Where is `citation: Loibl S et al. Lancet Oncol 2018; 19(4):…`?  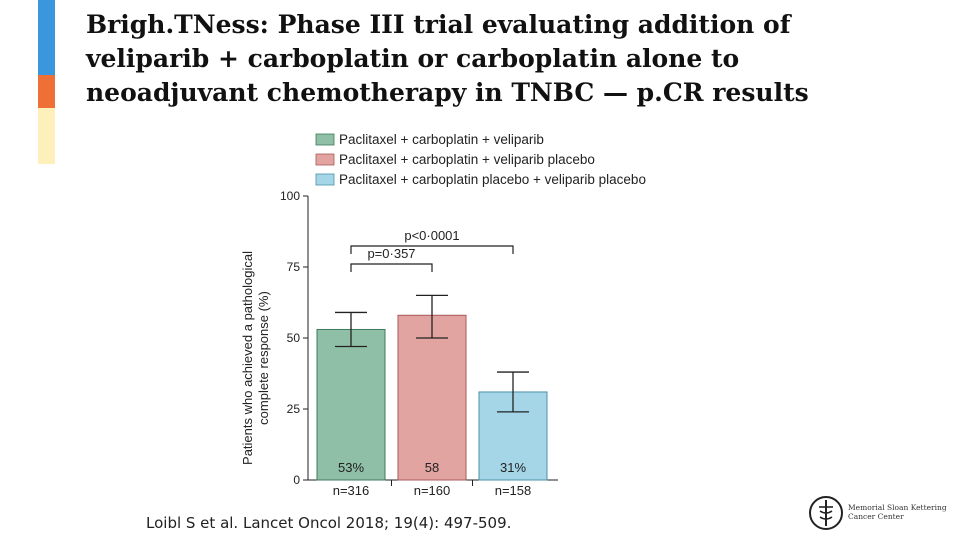 citation: Loibl S et al. Lancet Oncol 2018; 19(4):… is located at coordinates (329, 523).